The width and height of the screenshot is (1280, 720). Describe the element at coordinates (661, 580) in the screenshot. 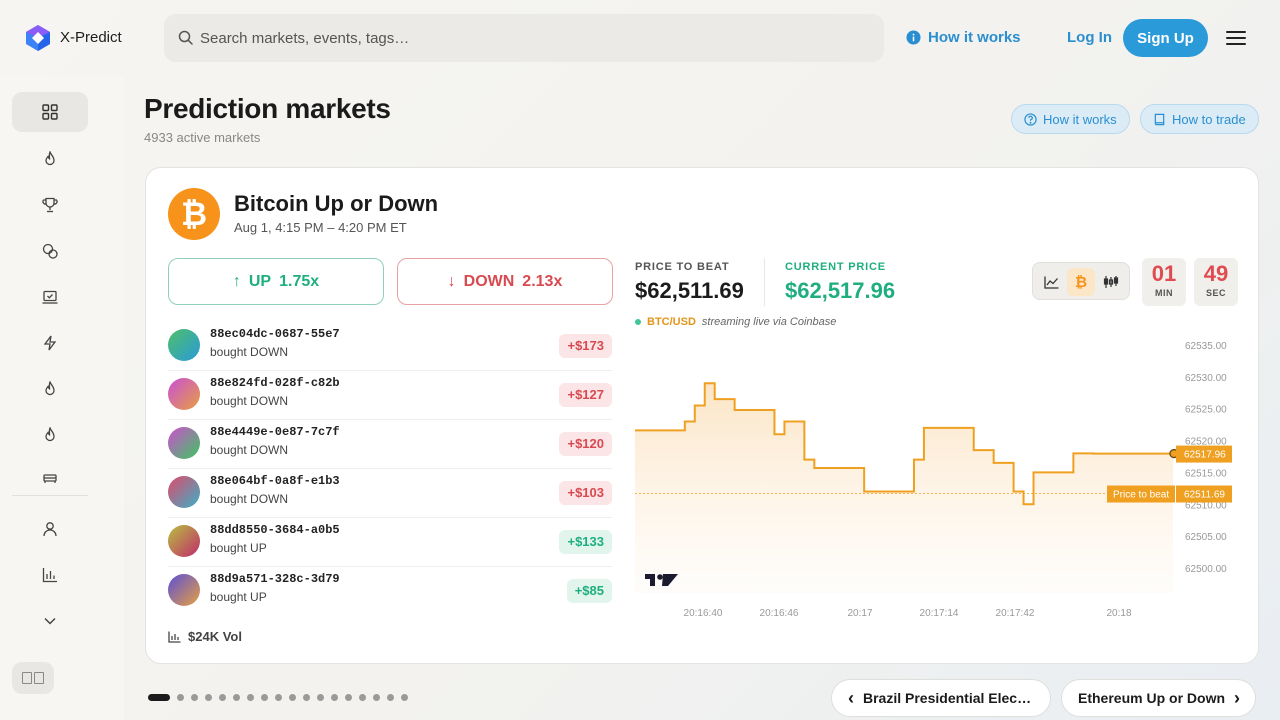

I see `tradingview-logo` at that location.